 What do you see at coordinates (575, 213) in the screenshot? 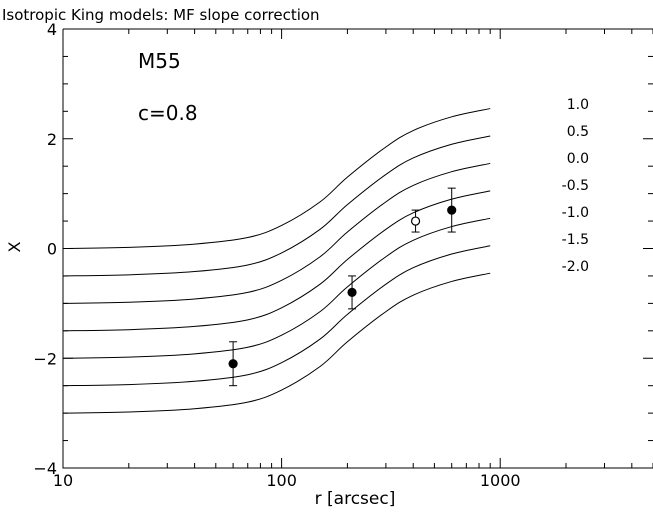
I see `curve-label: -1.0` at bounding box center [575, 213].